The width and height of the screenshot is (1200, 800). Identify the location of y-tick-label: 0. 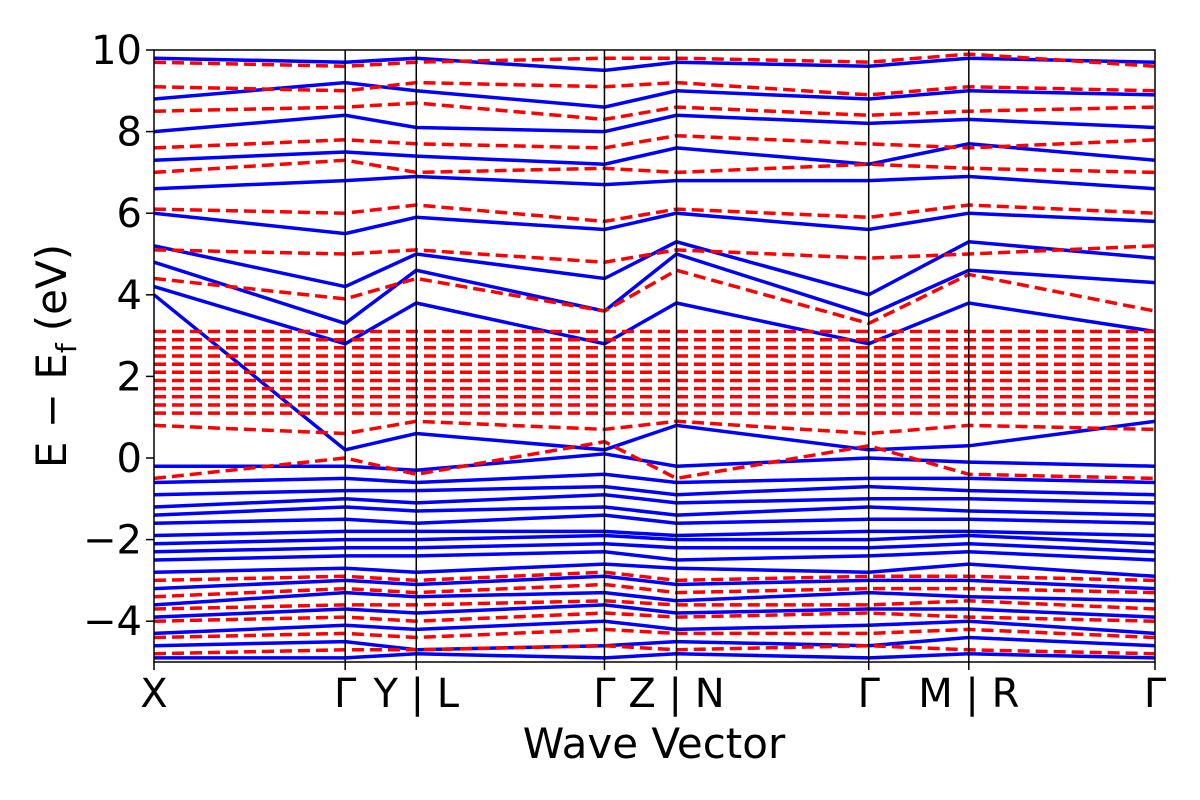
(129, 459).